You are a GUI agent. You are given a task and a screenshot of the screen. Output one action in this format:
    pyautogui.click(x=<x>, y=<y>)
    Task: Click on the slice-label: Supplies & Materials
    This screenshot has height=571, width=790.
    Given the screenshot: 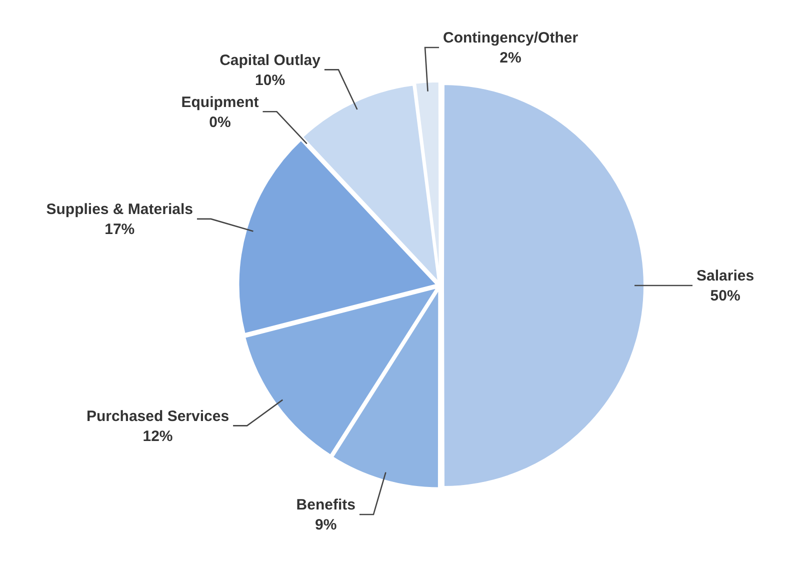 What is the action you would take?
    pyautogui.click(x=119, y=209)
    